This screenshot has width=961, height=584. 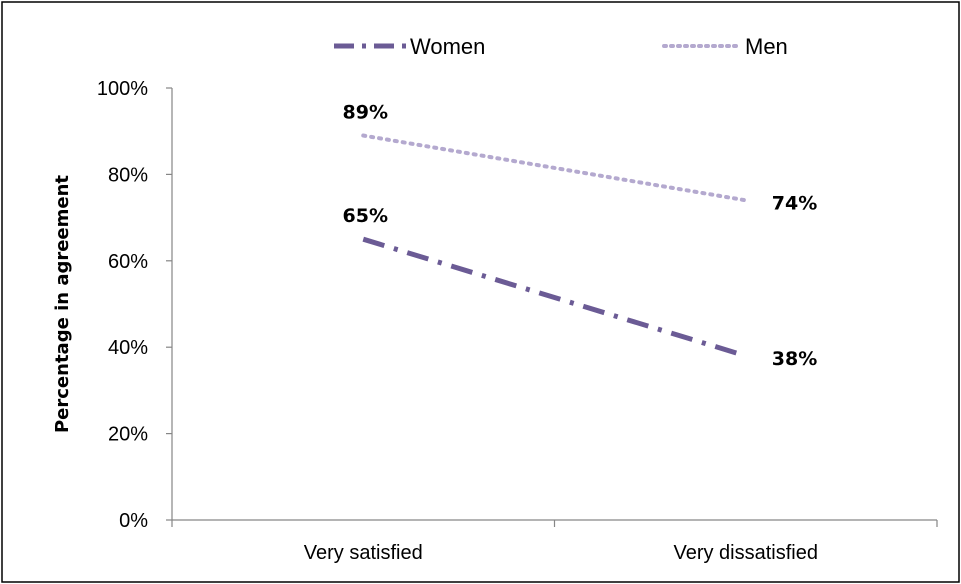 What do you see at coordinates (447, 46) in the screenshot?
I see `legend-label-women: Women` at bounding box center [447, 46].